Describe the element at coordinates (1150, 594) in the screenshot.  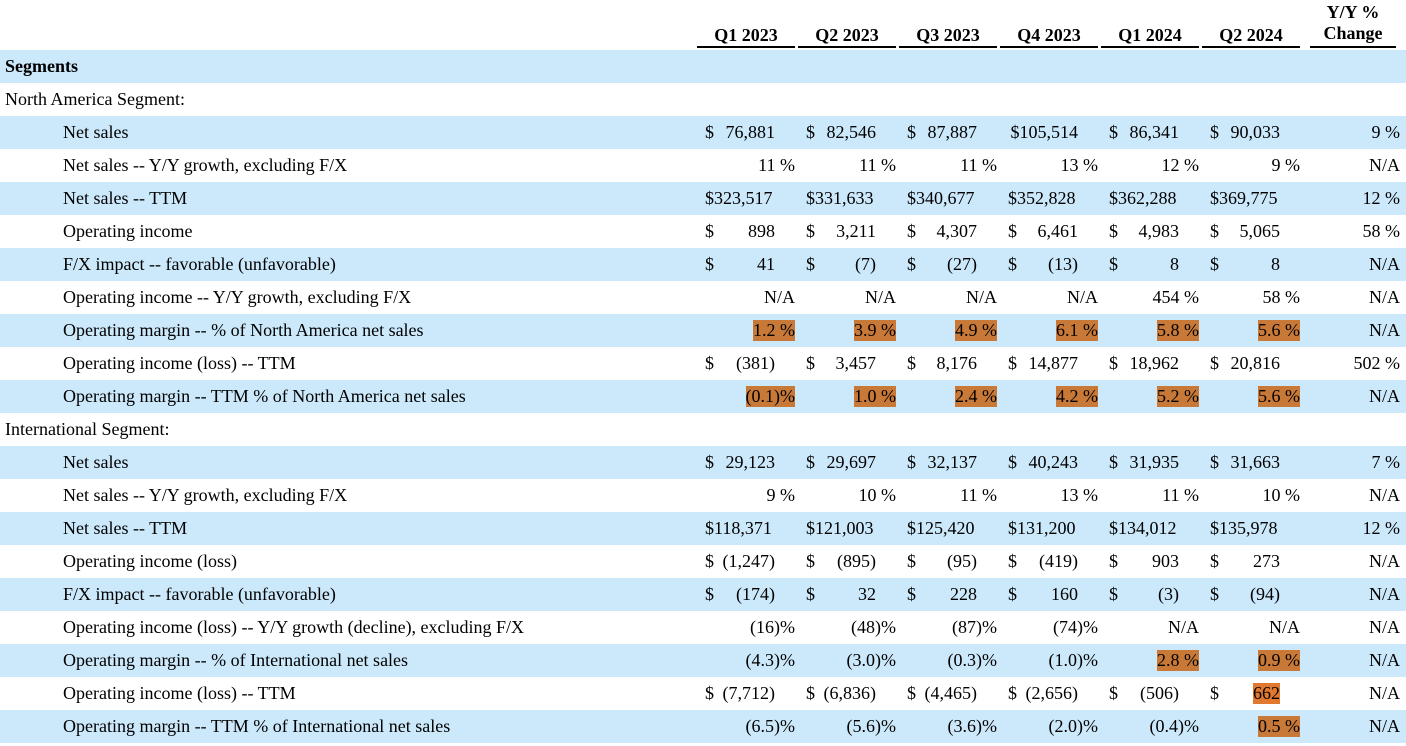
I see `table-cell: $ (3)` at that location.